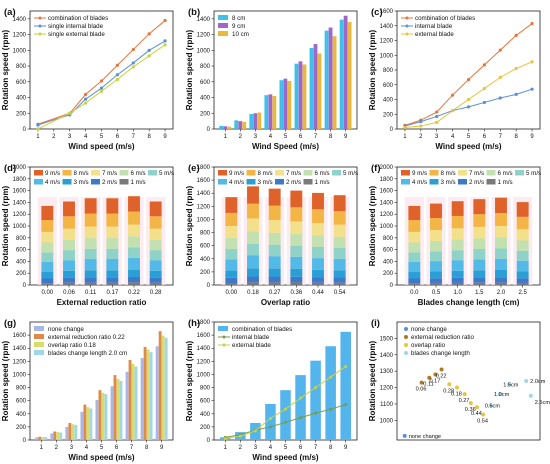 This screenshot has width=550, height=464. I want to click on data-label: none change, so click(425, 437).